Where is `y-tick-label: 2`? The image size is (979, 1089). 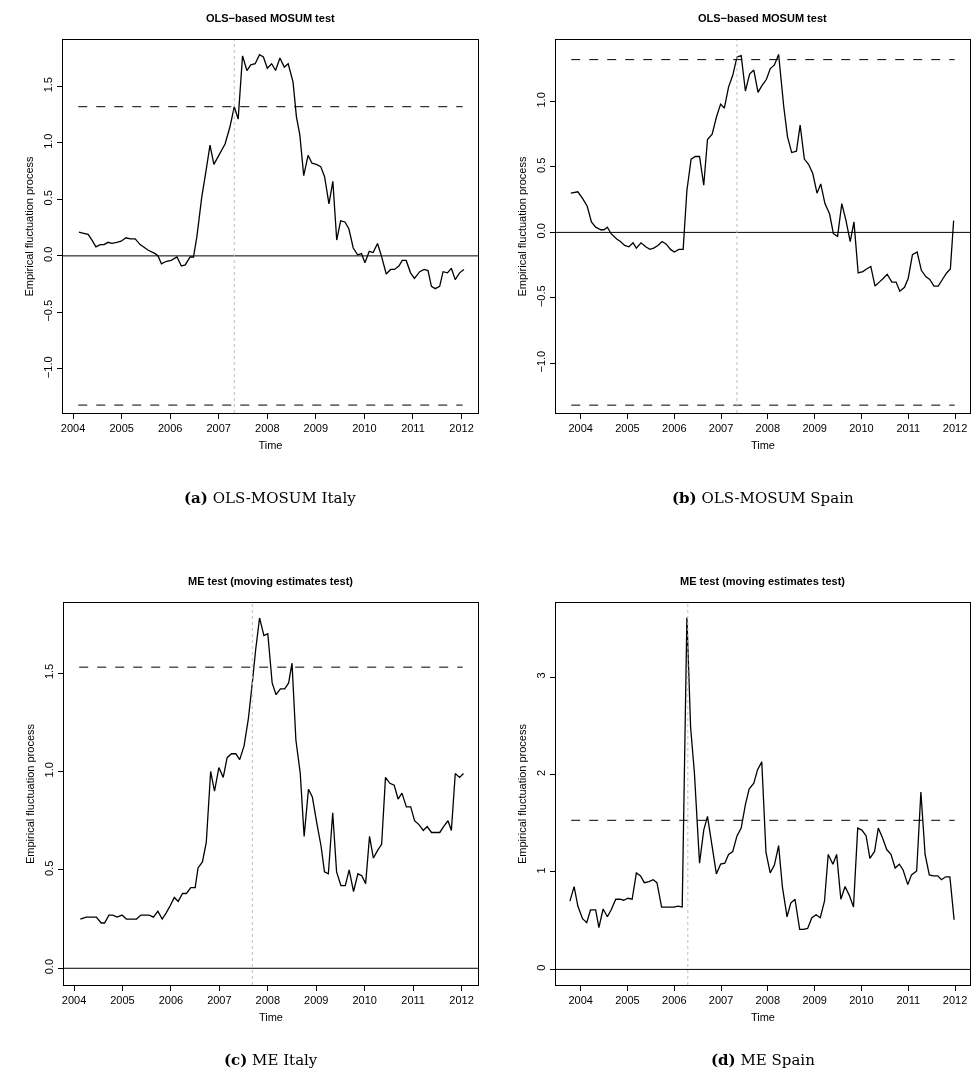 y-tick-label: 2 is located at coordinates (541, 772).